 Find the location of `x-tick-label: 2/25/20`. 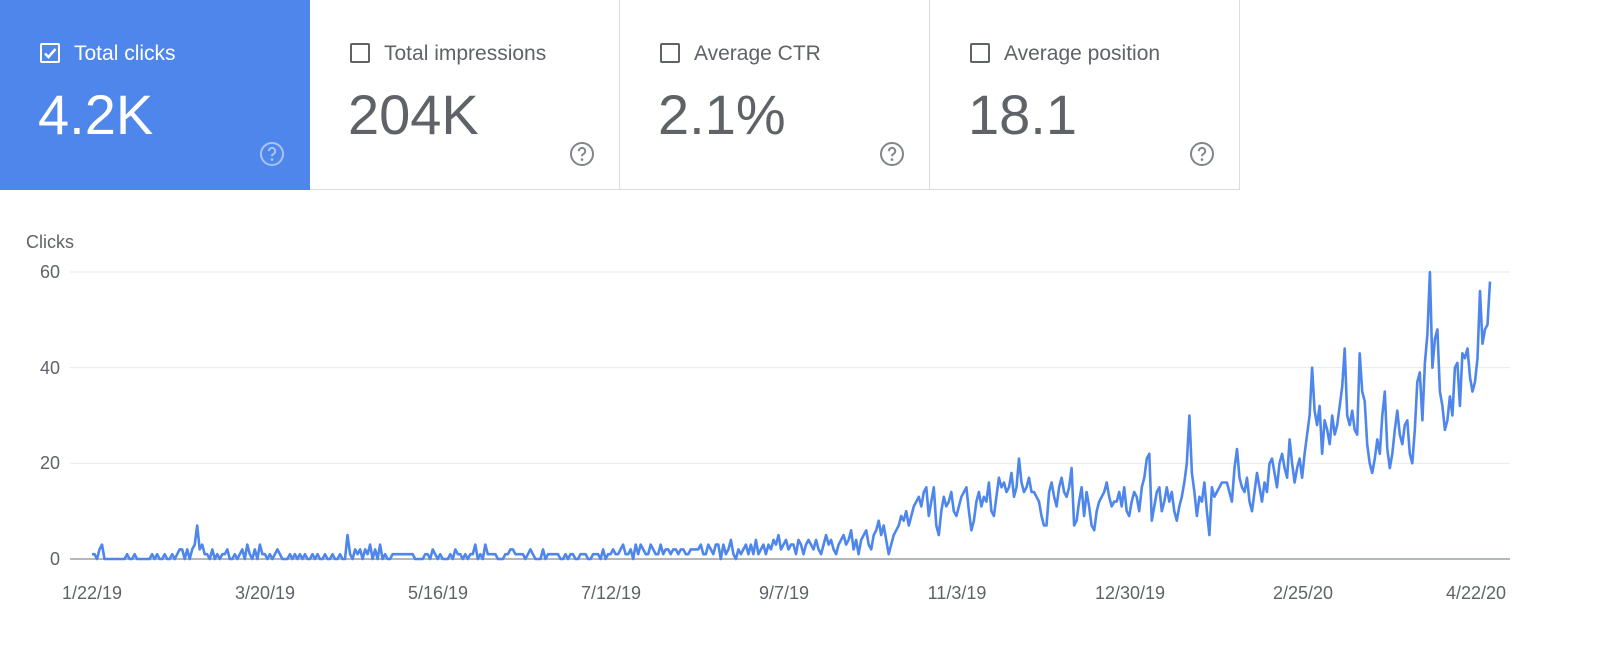

x-tick-label: 2/25/20 is located at coordinates (1303, 593).